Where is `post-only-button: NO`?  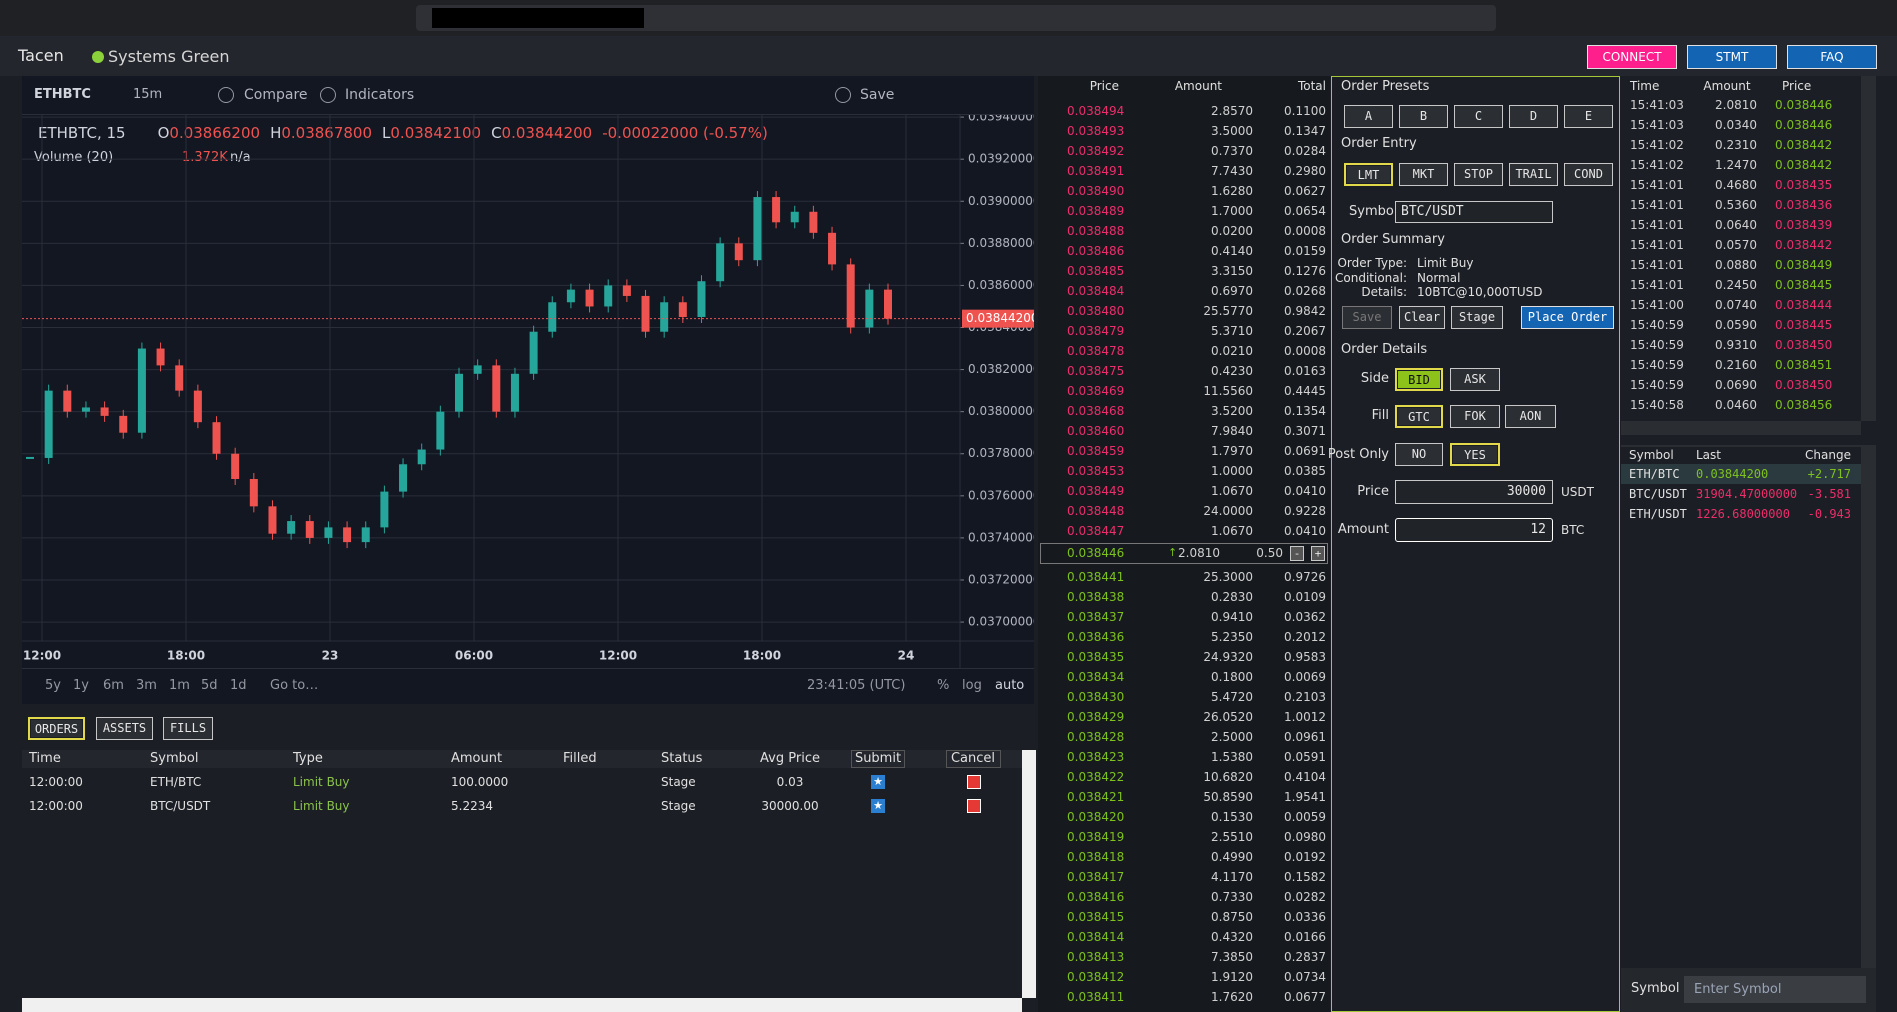 post-only-button: NO is located at coordinates (1419, 454).